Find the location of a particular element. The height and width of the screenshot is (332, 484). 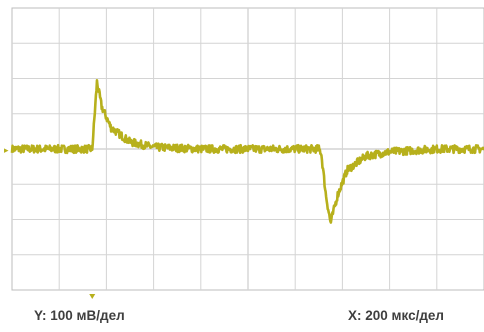

trigger-marker-icon is located at coordinates (92, 296).